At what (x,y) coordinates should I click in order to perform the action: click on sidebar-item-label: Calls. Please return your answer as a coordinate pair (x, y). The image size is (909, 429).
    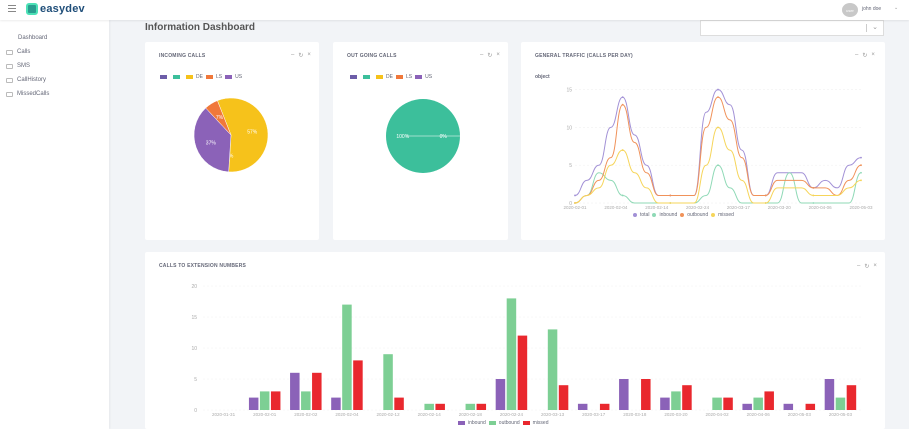
    Looking at the image, I should click on (24, 52).